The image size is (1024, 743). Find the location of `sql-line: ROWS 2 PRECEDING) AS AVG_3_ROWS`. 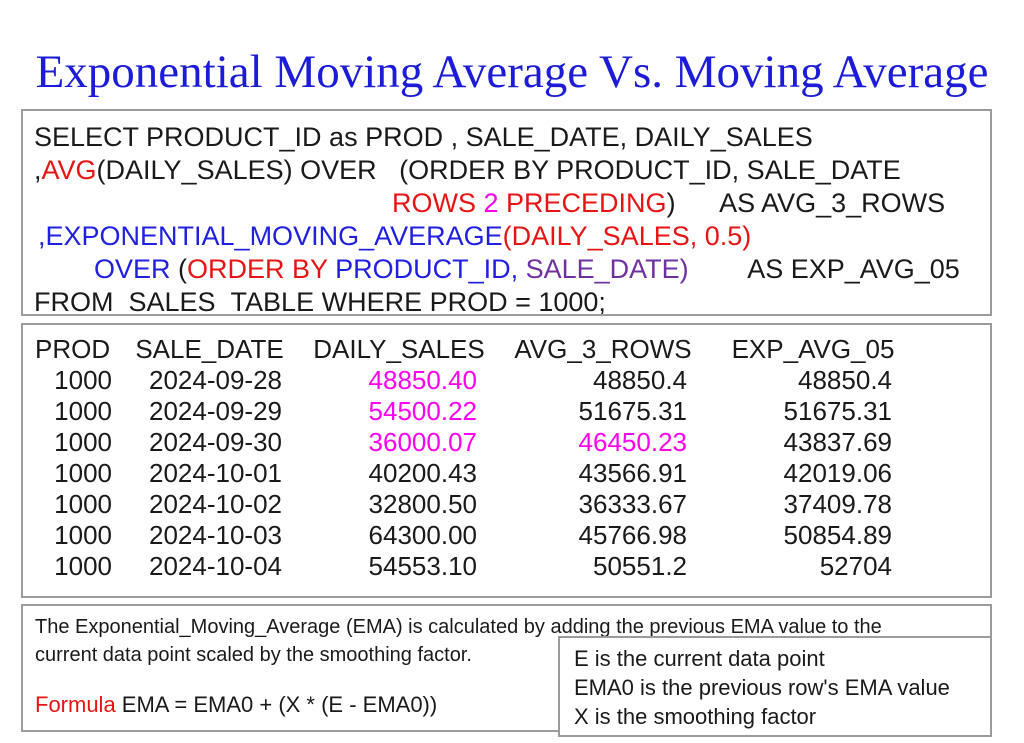

sql-line: ROWS 2 PRECEDING) AS AVG_3_ROWS is located at coordinates (512, 203).